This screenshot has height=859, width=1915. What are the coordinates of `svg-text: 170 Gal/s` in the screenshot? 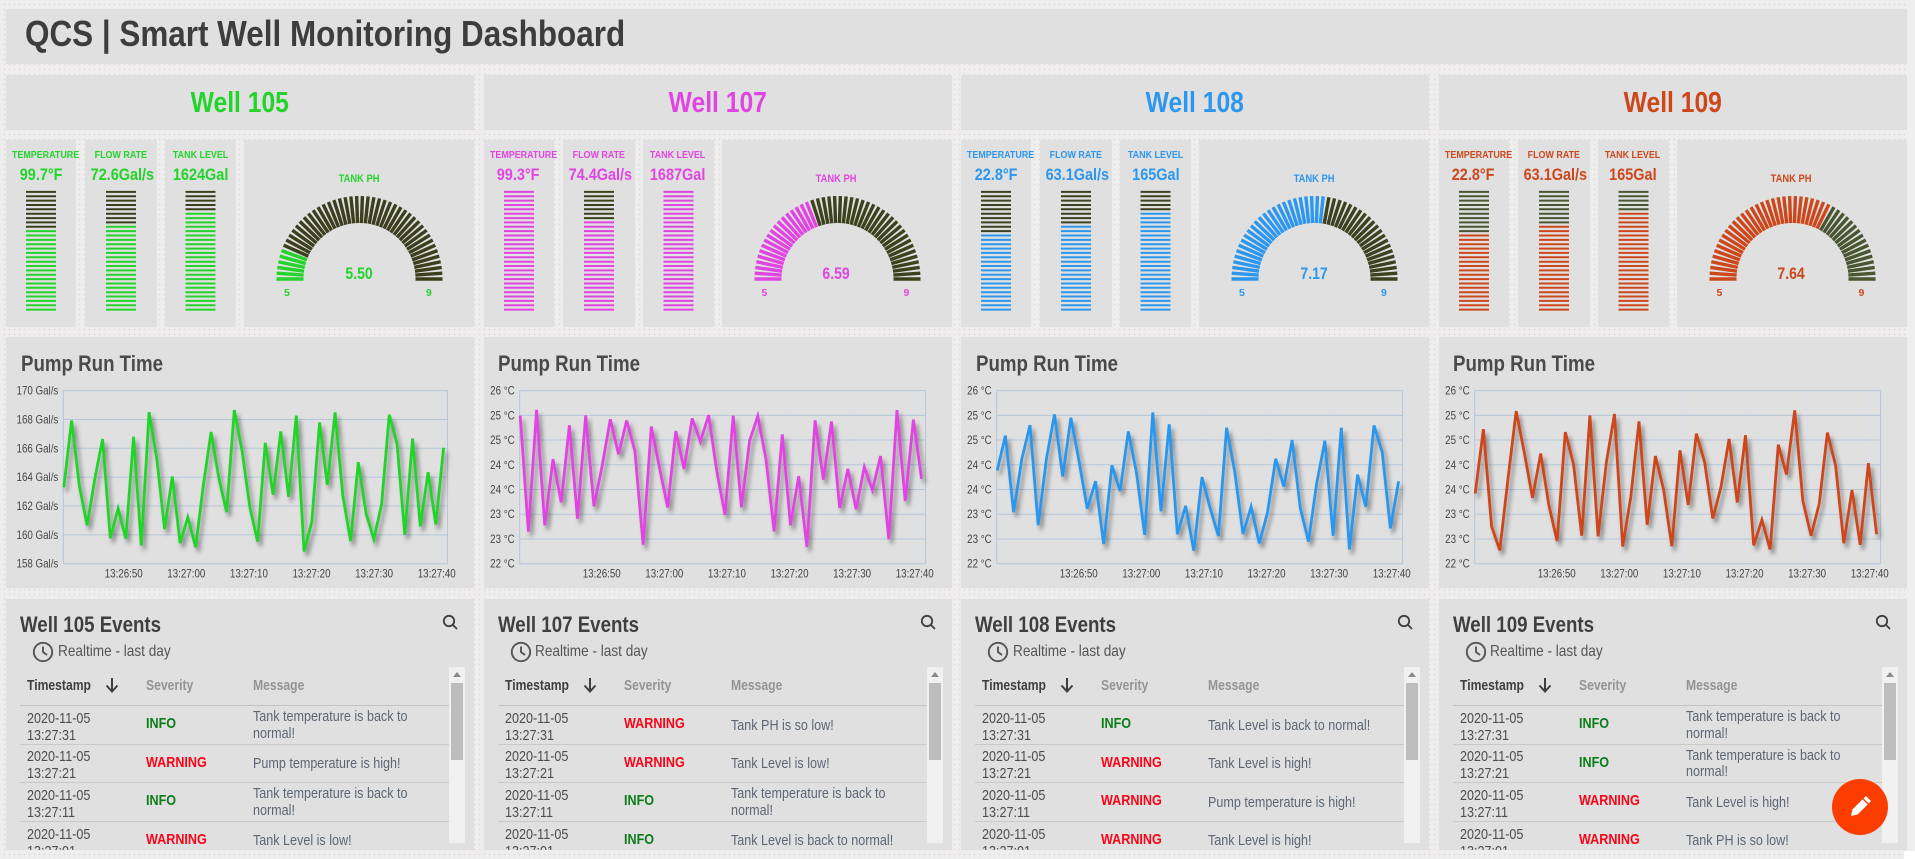 It's located at (38, 391).